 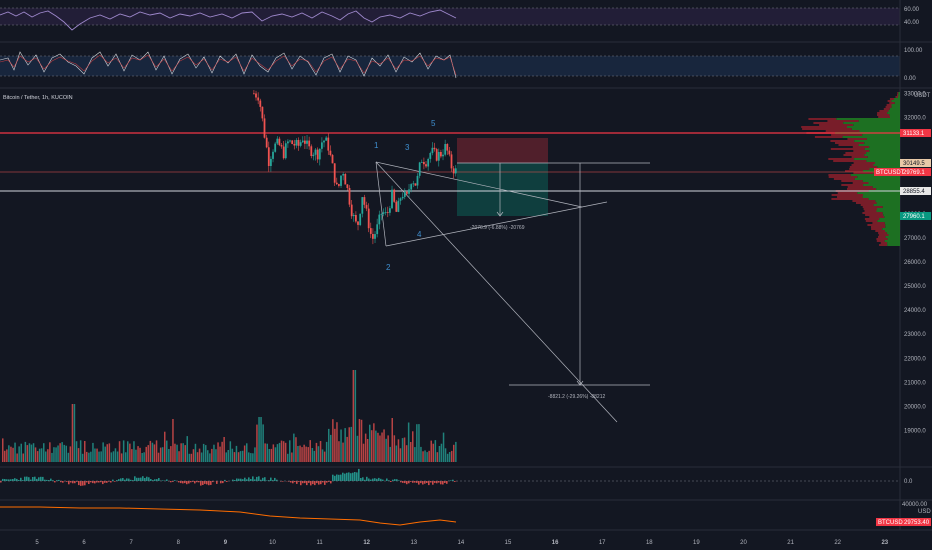 What do you see at coordinates (912, 10) in the screenshot?
I see `rsi-axis-label-0: 60.00` at bounding box center [912, 10].